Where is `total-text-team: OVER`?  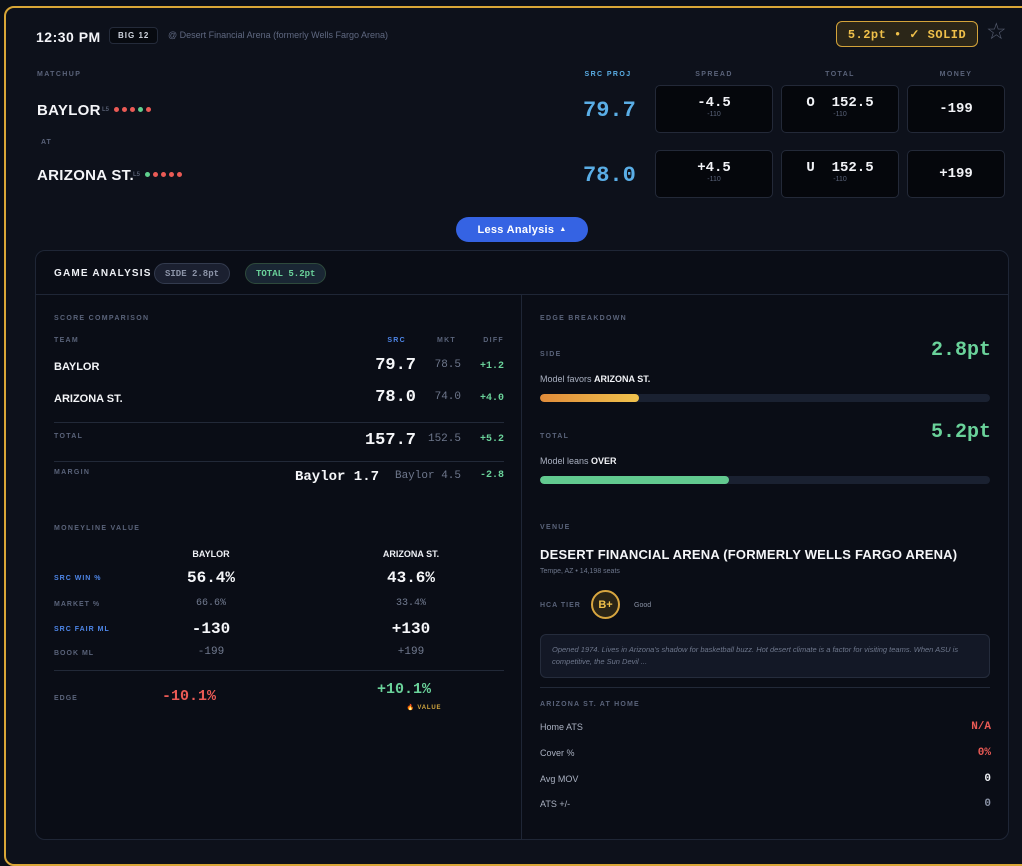 total-text-team: OVER is located at coordinates (604, 461).